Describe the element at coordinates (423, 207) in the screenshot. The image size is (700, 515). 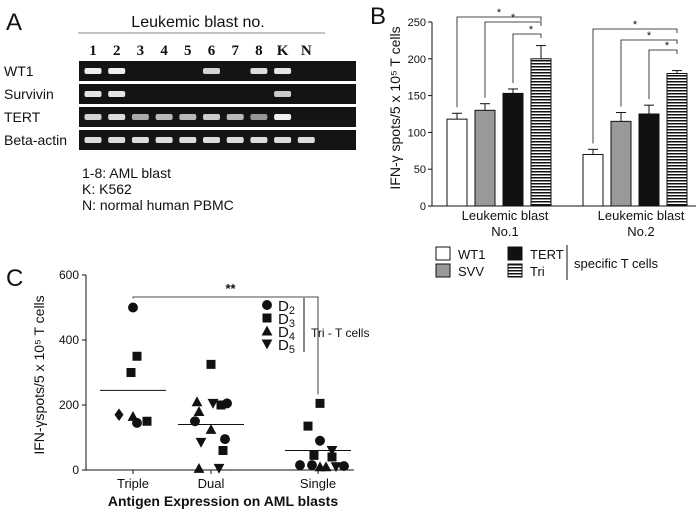
I see `bar-y-tick-label: 0` at that location.